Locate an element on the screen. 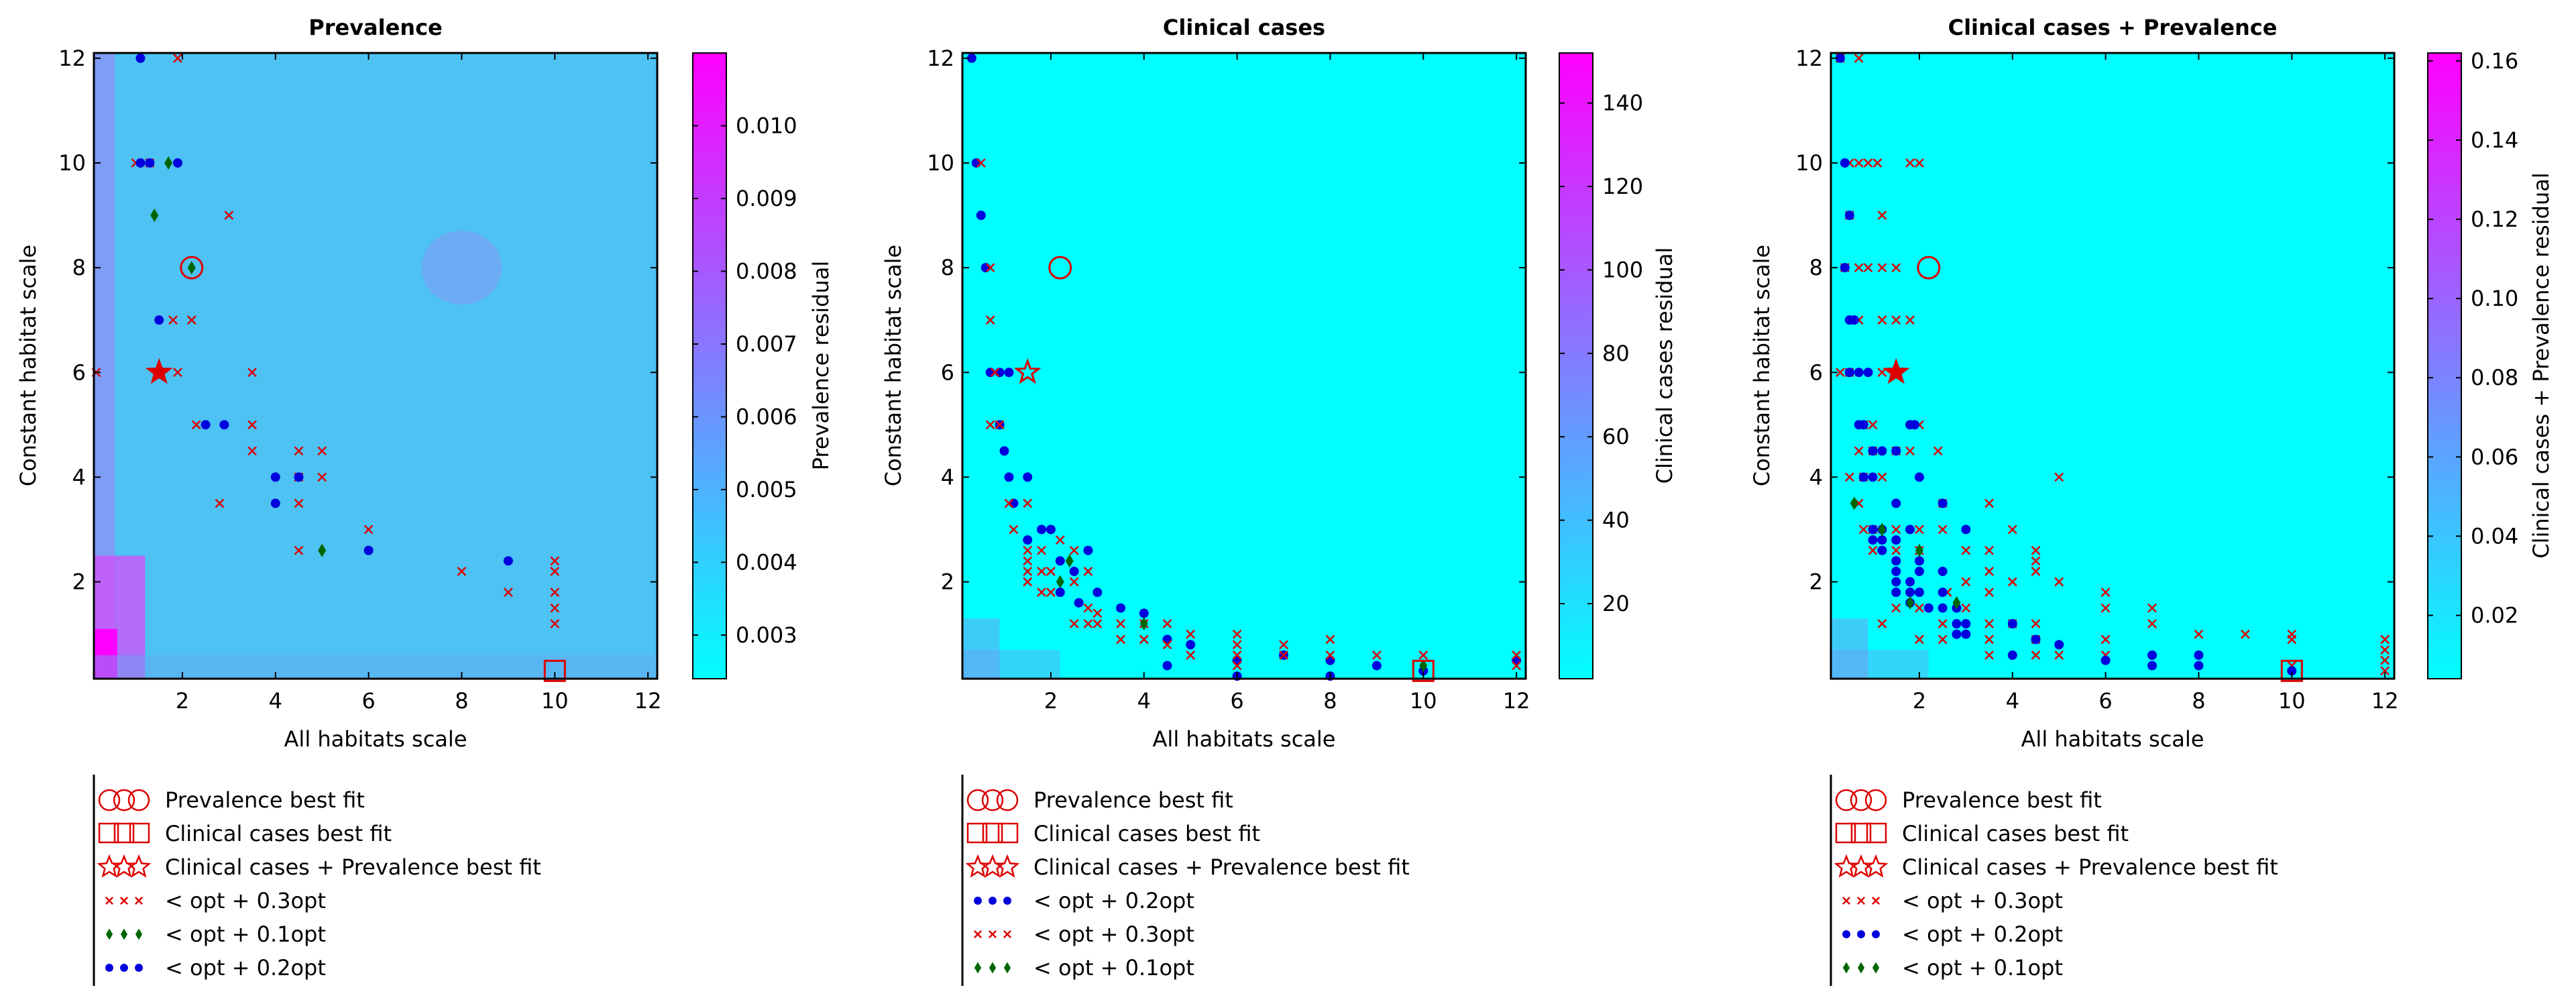  legend-item-series-2: < opt + 0.1opt is located at coordinates (215, 934).